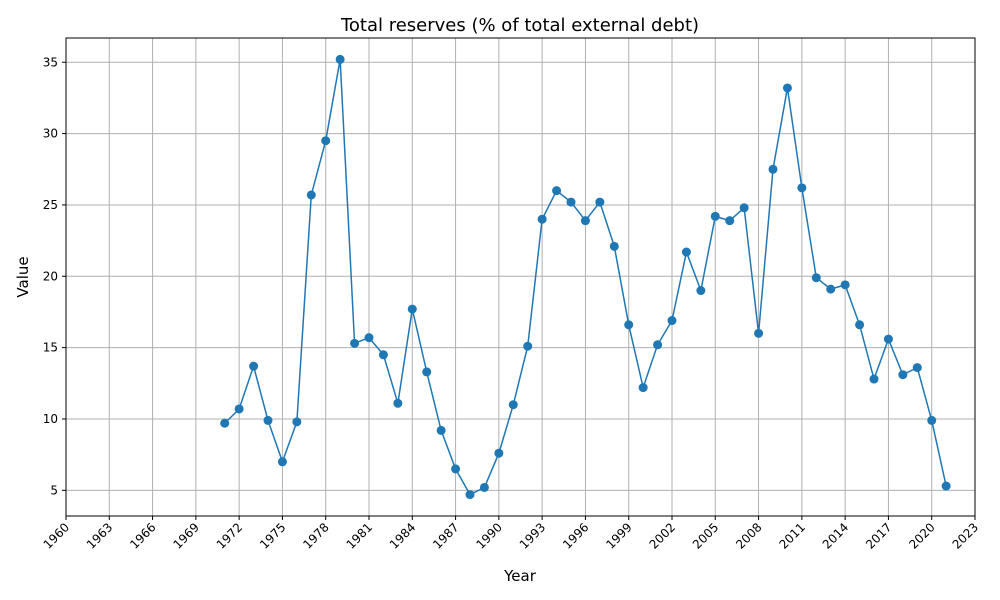 The height and width of the screenshot is (600, 1000). Describe the element at coordinates (50, 62) in the screenshot. I see `y-tick-label: 35` at that location.